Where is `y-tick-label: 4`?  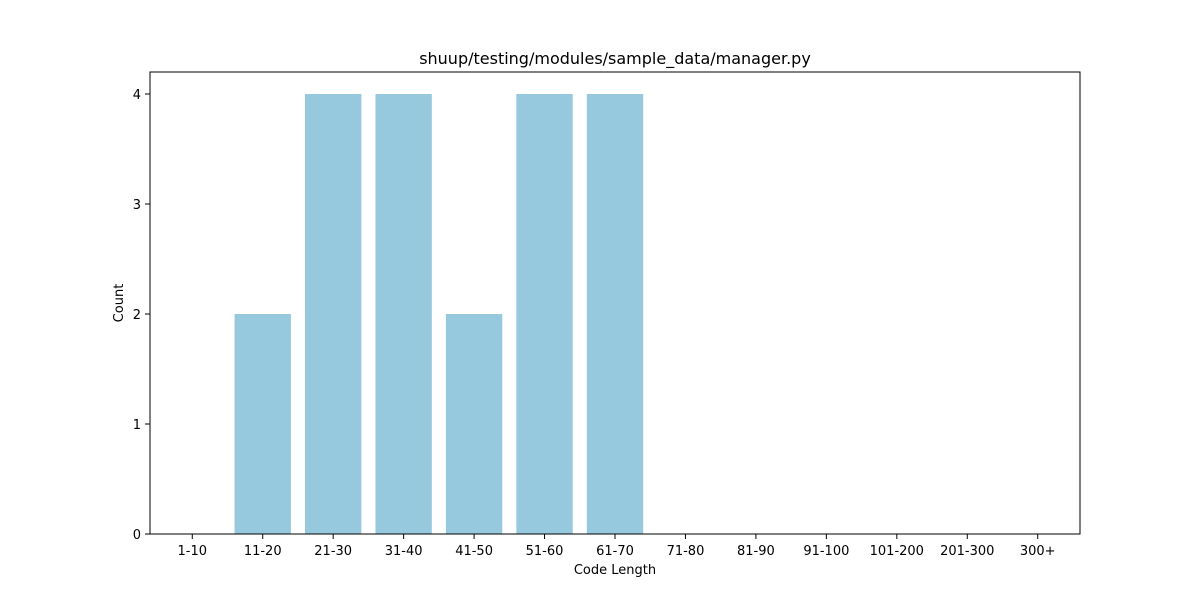
y-tick-label: 4 is located at coordinates (137, 95).